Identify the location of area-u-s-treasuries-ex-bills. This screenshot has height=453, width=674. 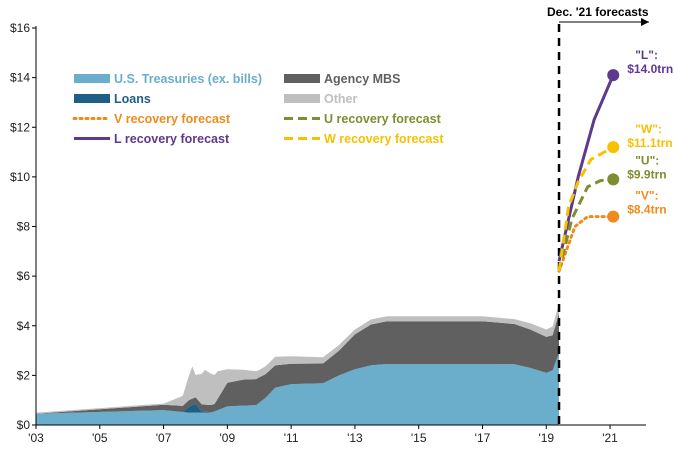
(297, 389).